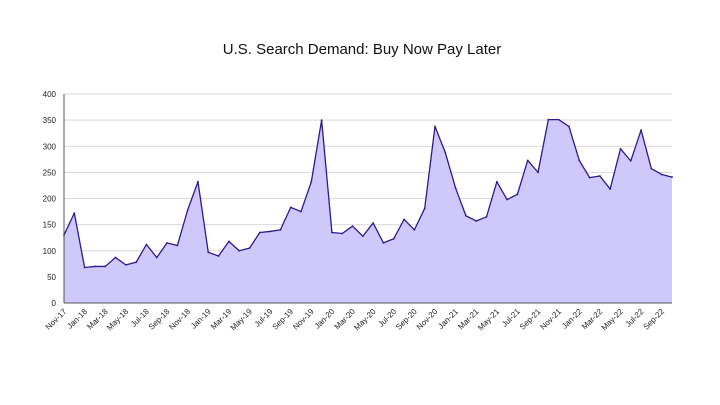 The height and width of the screenshot is (405, 720). Describe the element at coordinates (50, 251) in the screenshot. I see `y-tick-label: 100` at that location.